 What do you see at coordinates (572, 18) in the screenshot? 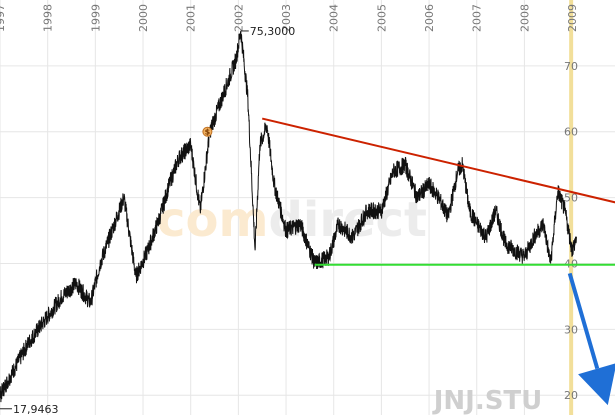
I see `year-label: 2009` at bounding box center [572, 18].